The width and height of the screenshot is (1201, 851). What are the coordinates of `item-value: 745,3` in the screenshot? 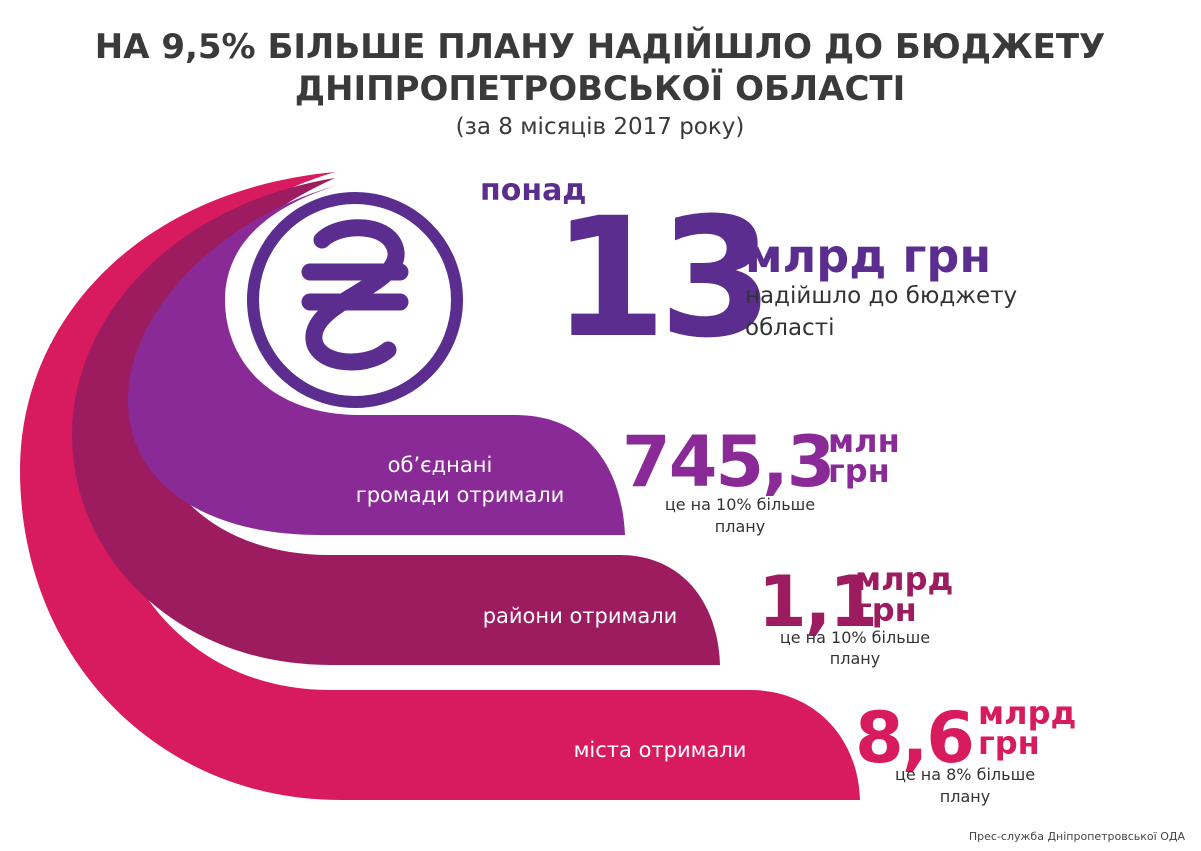 It's located at (727, 462).